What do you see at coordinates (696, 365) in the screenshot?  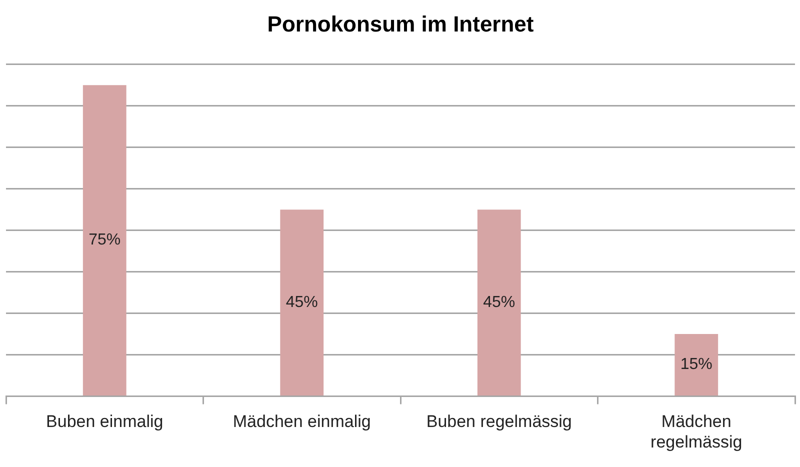 I see `data-label: 15%` at bounding box center [696, 365].